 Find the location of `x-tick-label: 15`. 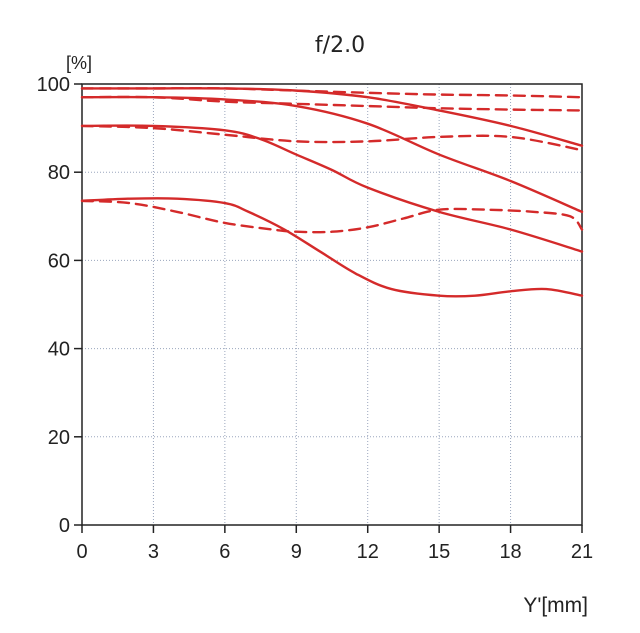

x-tick-label: 15 is located at coordinates (439, 552).